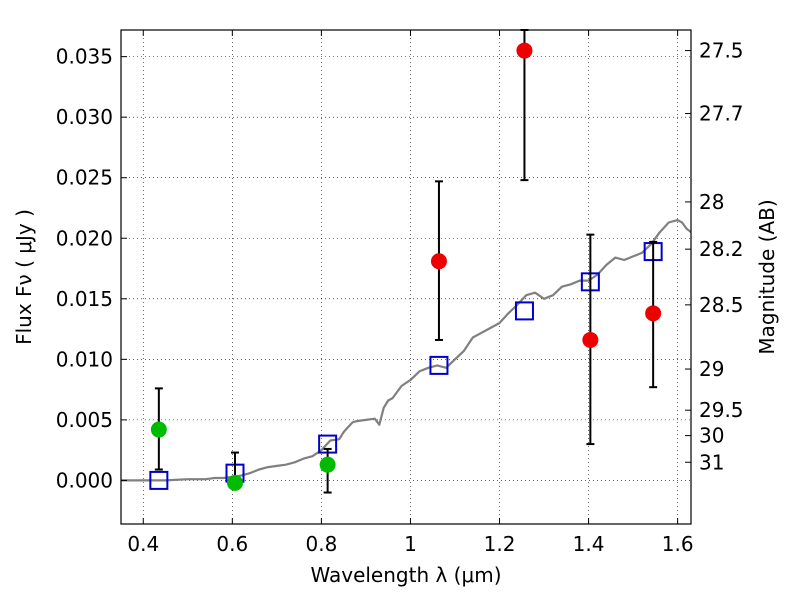 The height and width of the screenshot is (600, 800). What do you see at coordinates (711, 462) in the screenshot?
I see `right-y-tick-label: 31` at bounding box center [711, 462].